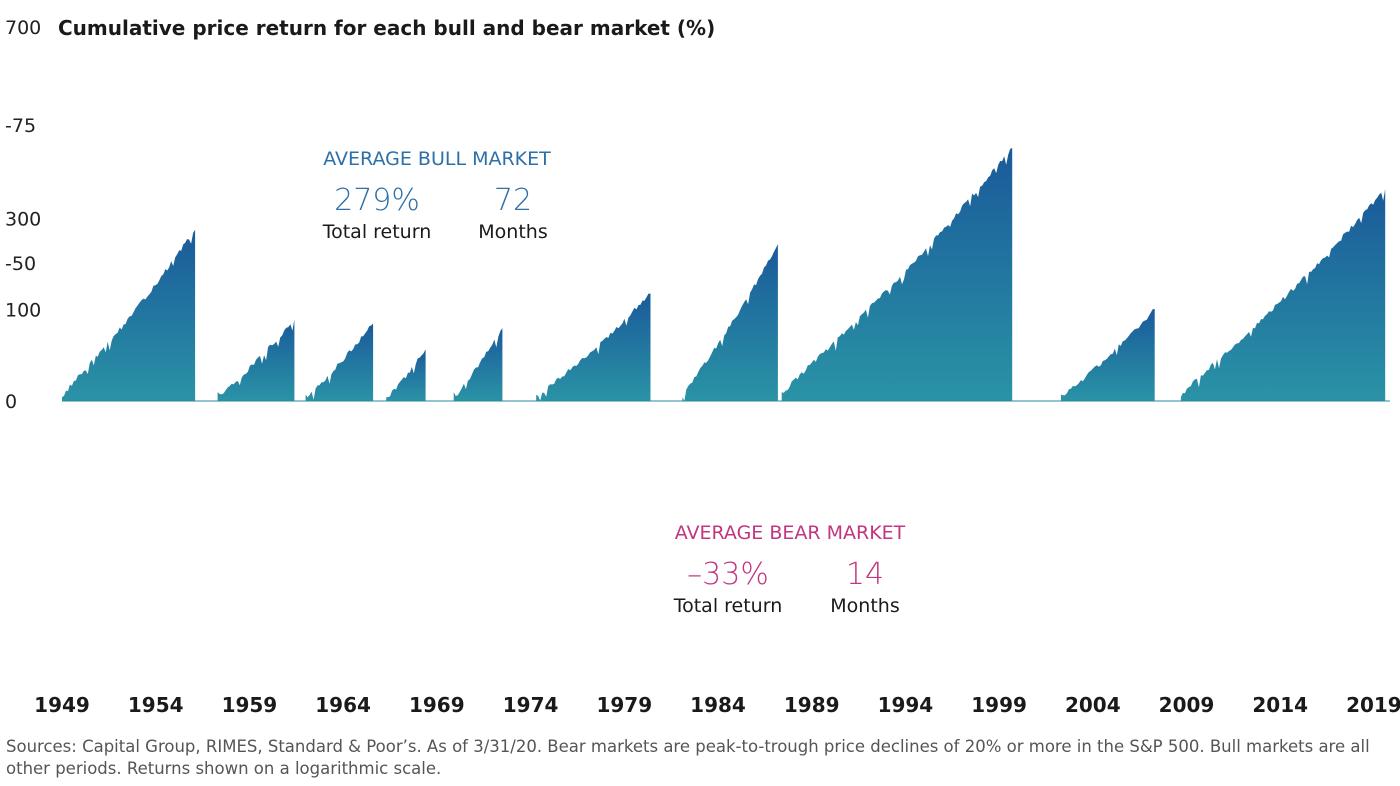 The height and width of the screenshot is (786, 1400). I want to click on y-tick-label: 700, so click(23, 28).